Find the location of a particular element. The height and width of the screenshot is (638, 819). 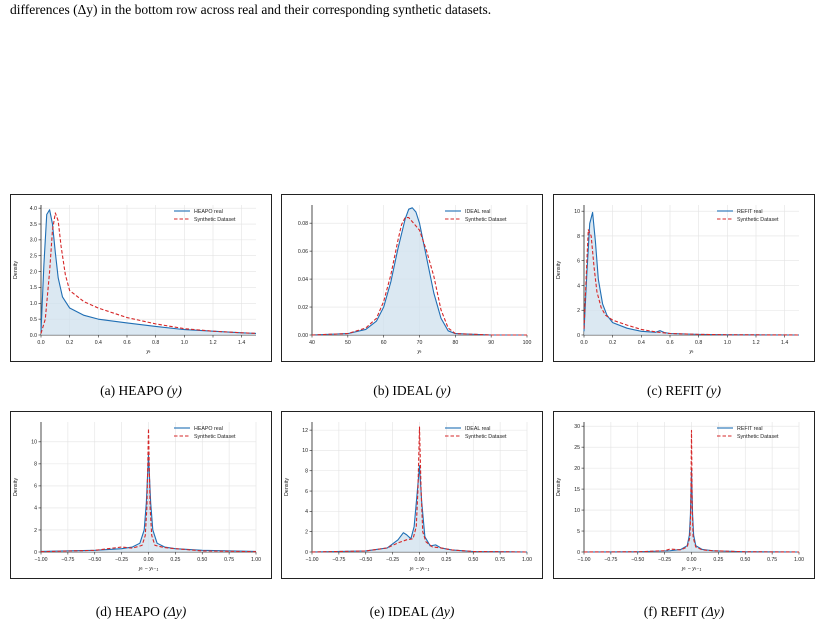

y-tick-label: 5 is located at coordinates (578, 532).